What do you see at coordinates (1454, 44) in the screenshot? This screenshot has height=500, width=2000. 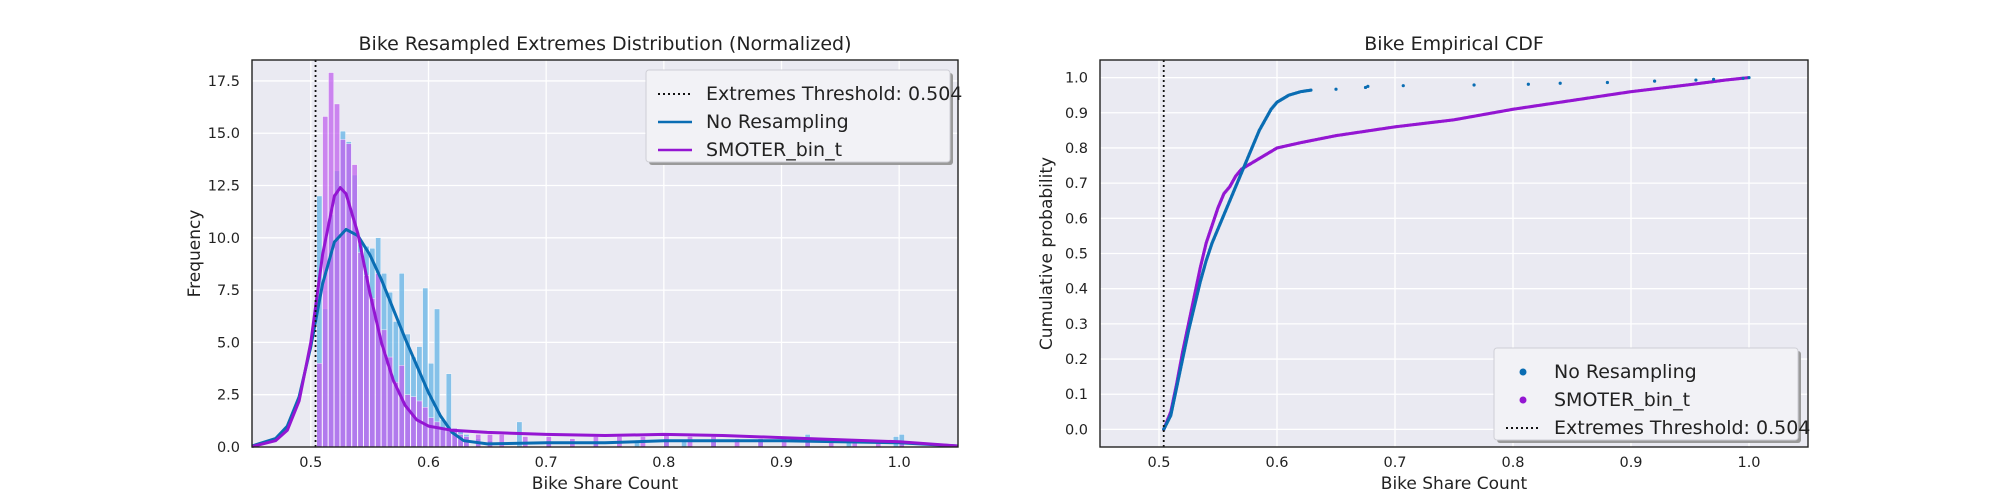 I see `chart-title: Bike Empirical CDF` at bounding box center [1454, 44].